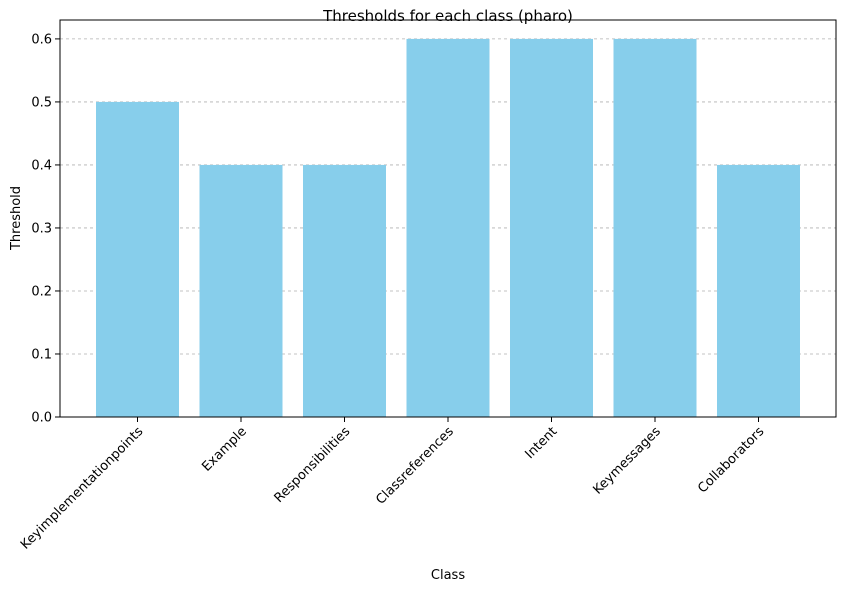 The height and width of the screenshot is (592, 846). I want to click on bar-example, so click(241, 290).